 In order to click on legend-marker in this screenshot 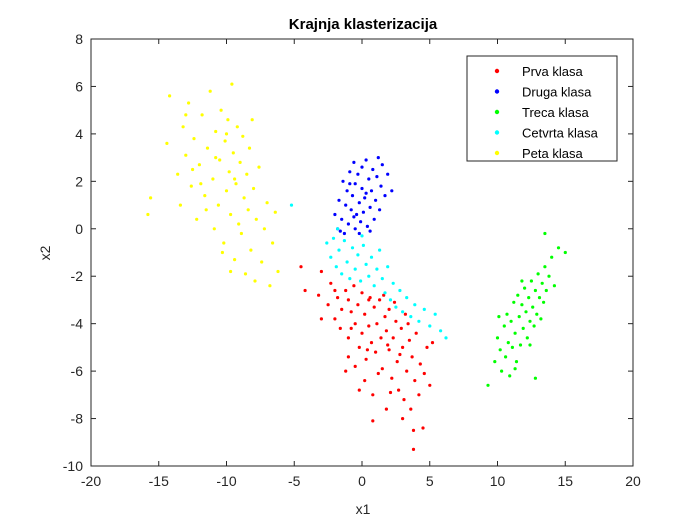, I will do `click(497, 91)`.